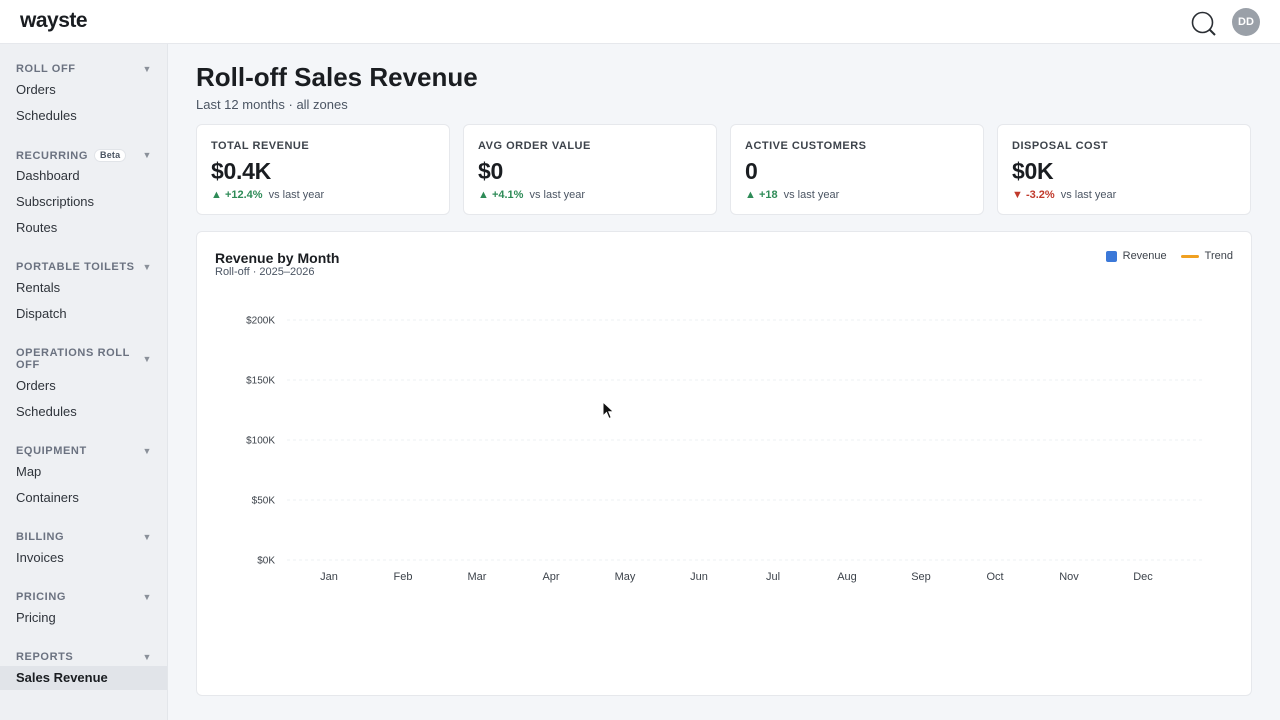  I want to click on kpi-change: ▲ +4.1%, so click(501, 195).